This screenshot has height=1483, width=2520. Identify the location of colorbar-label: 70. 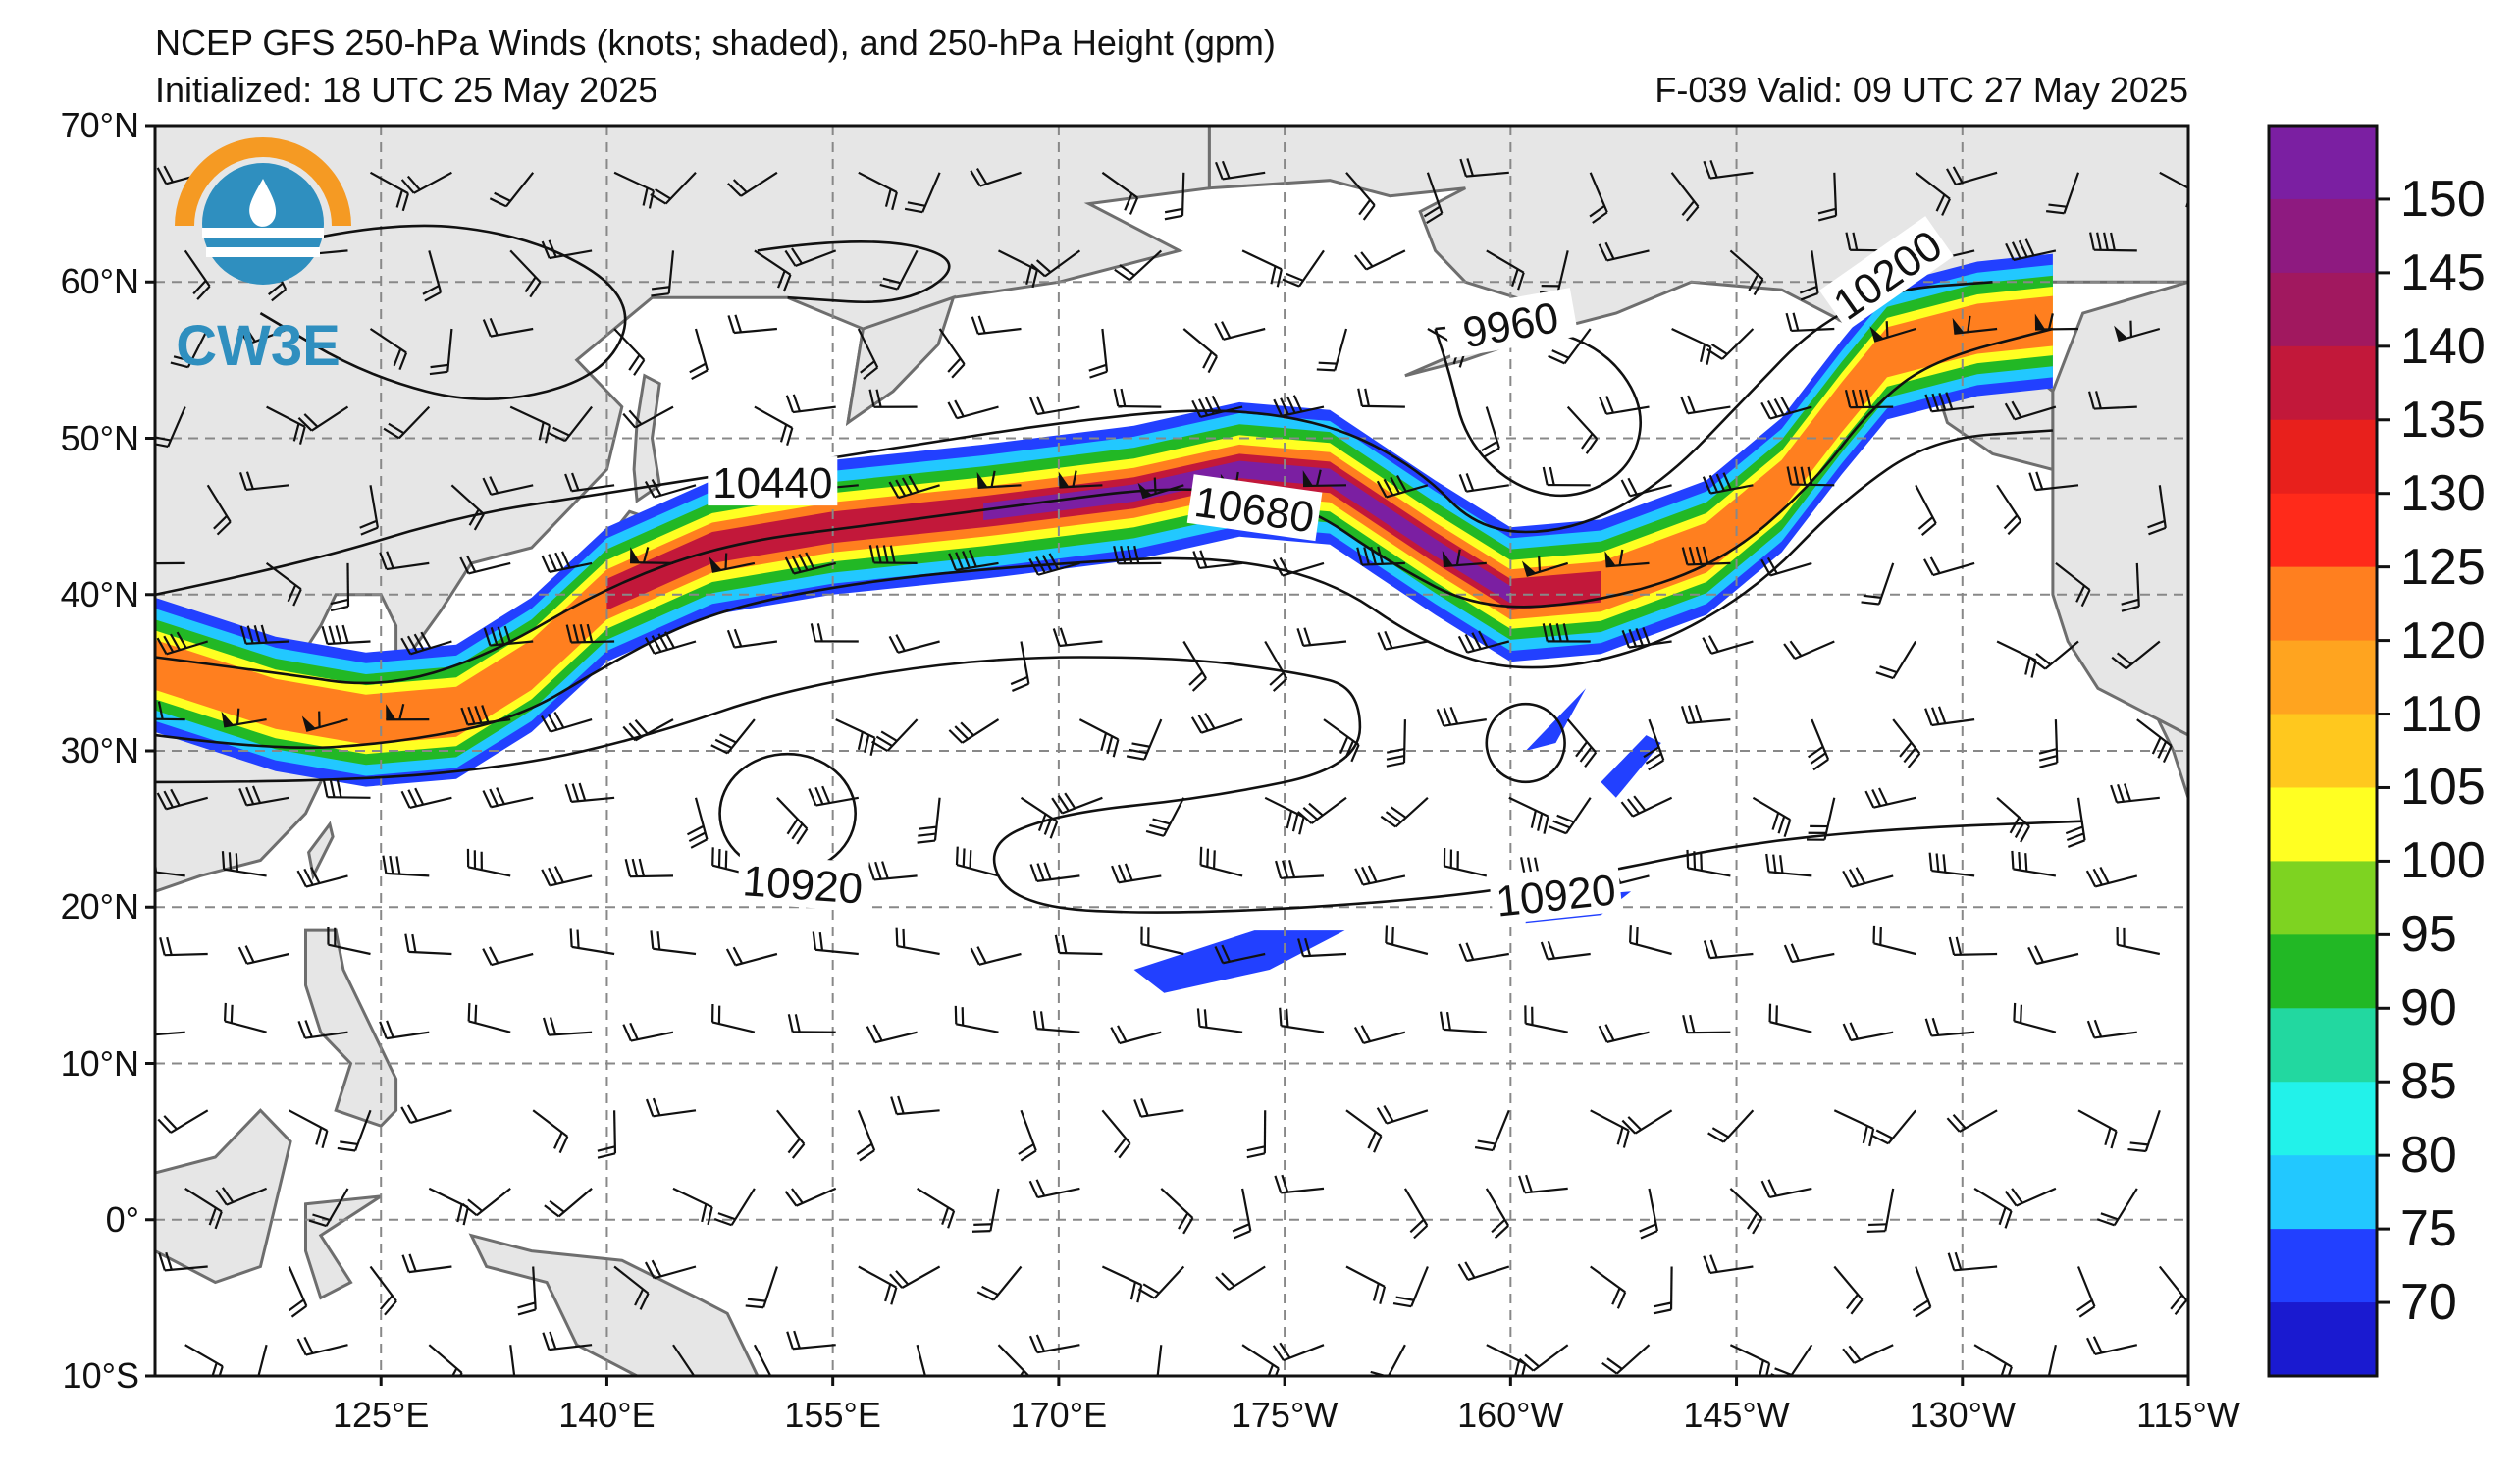
(2428, 1303).